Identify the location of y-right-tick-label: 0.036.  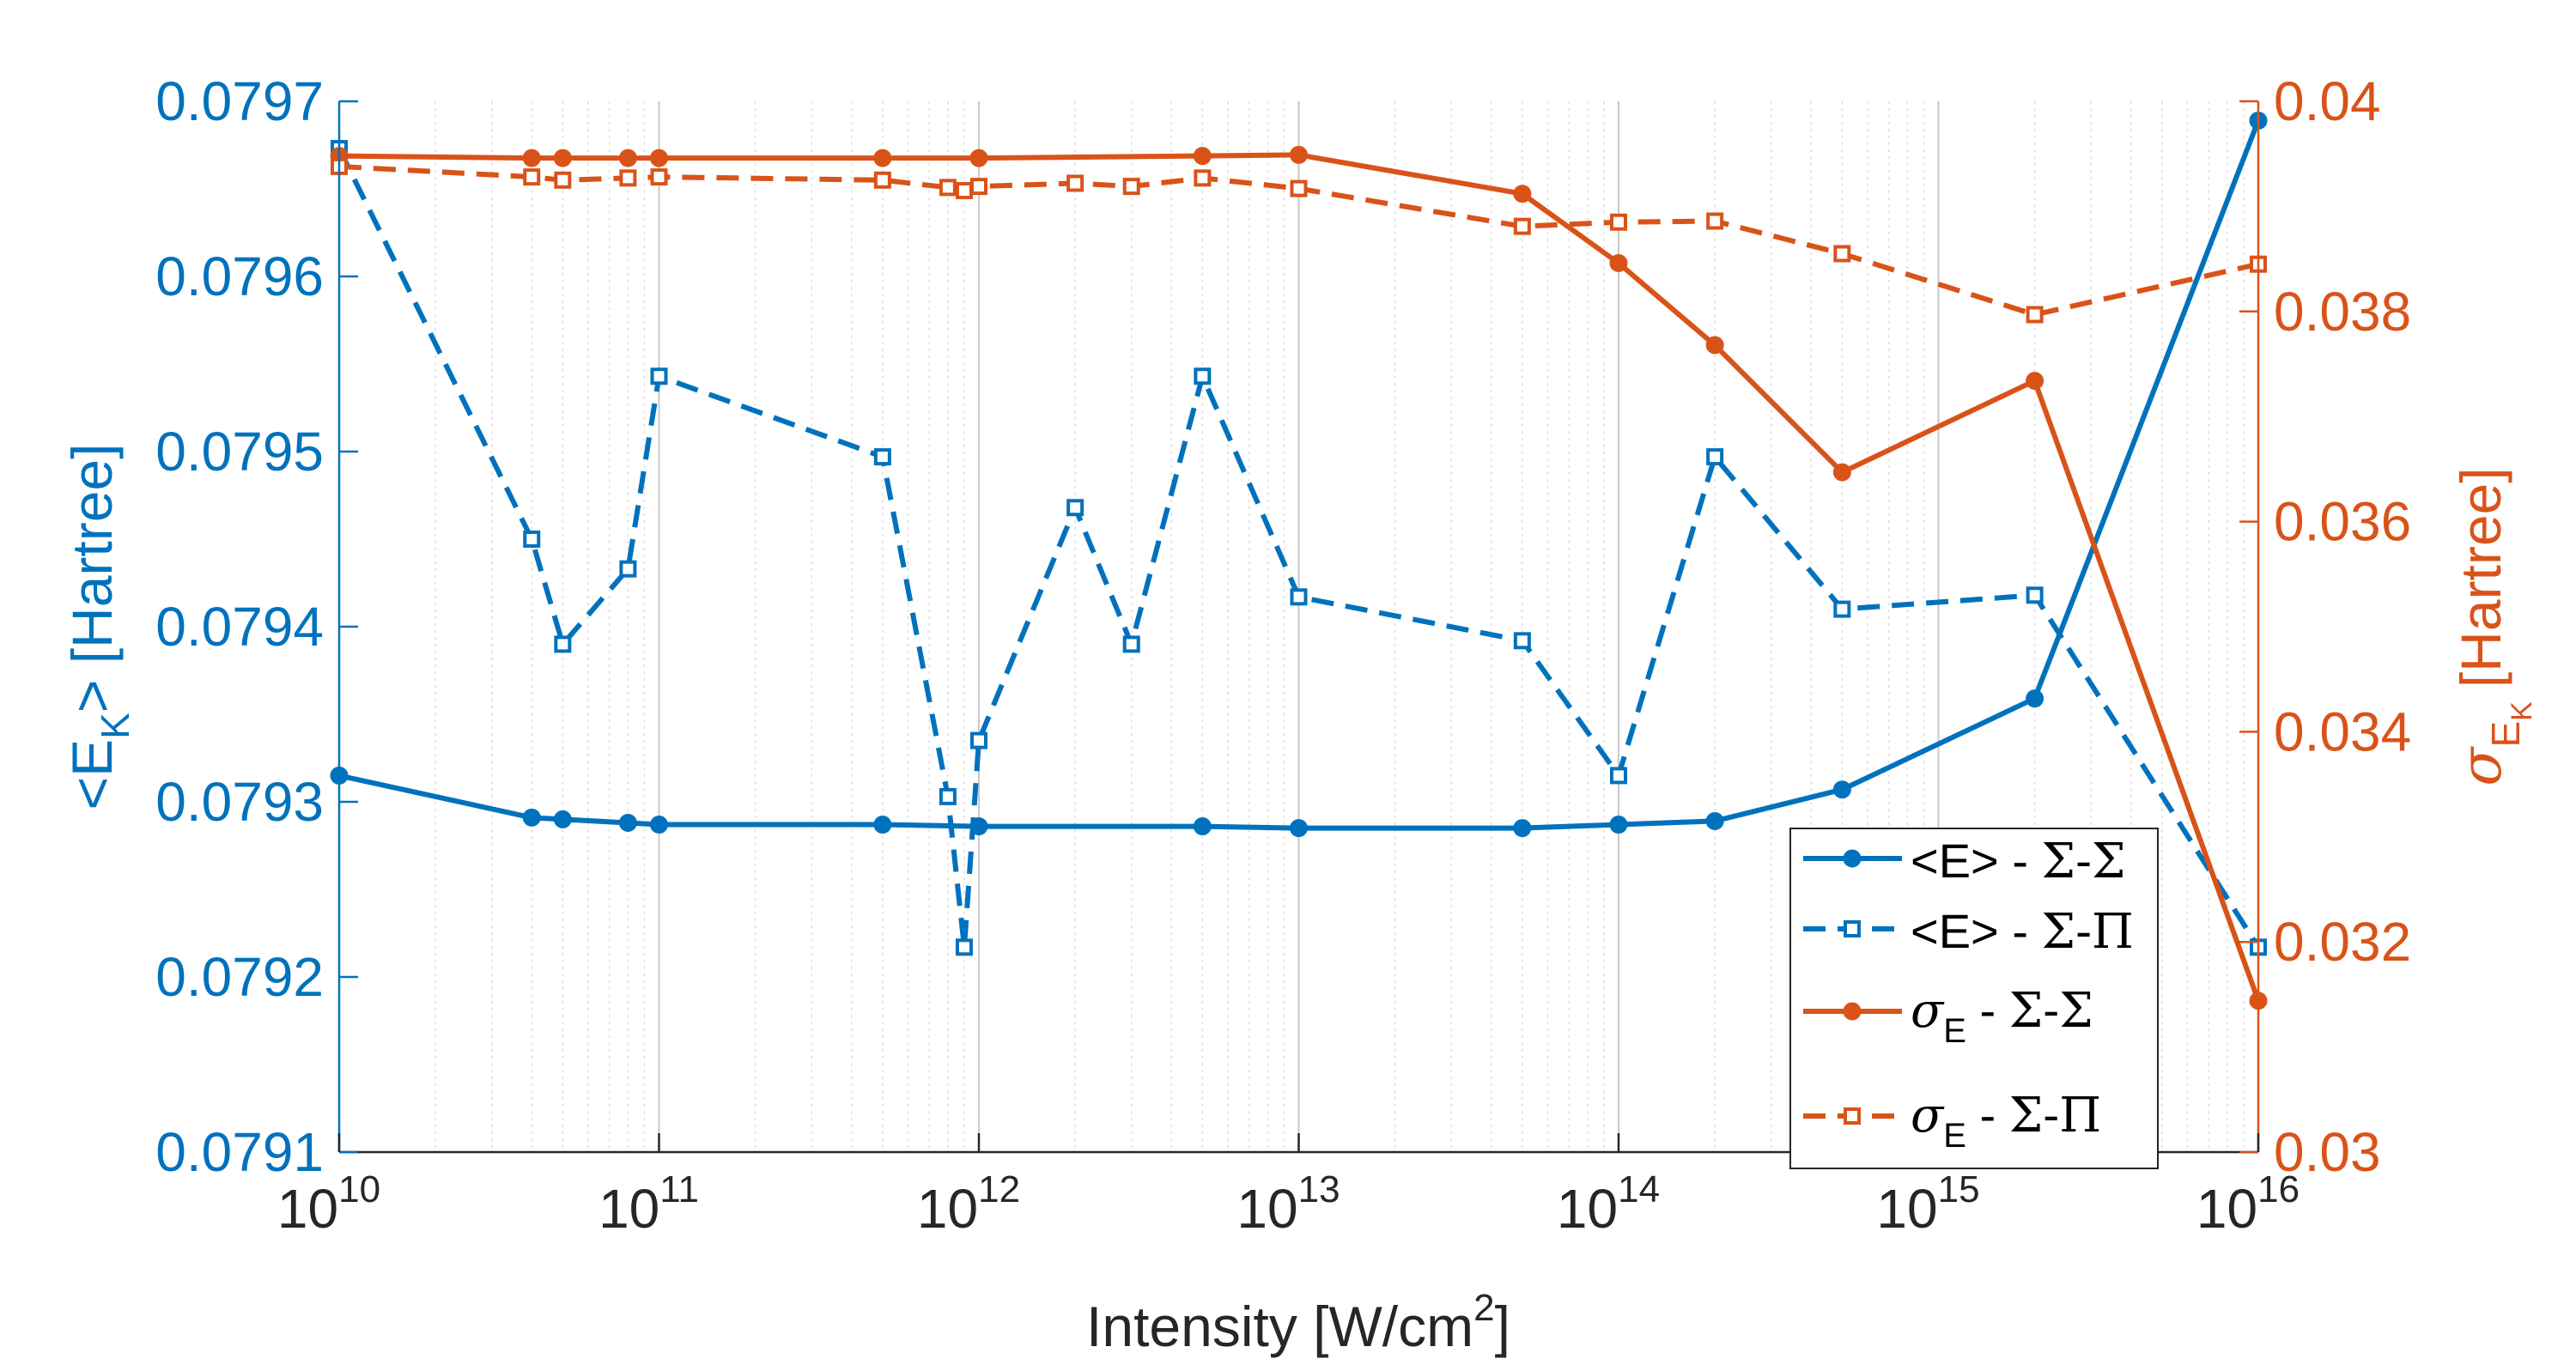
(2342, 522).